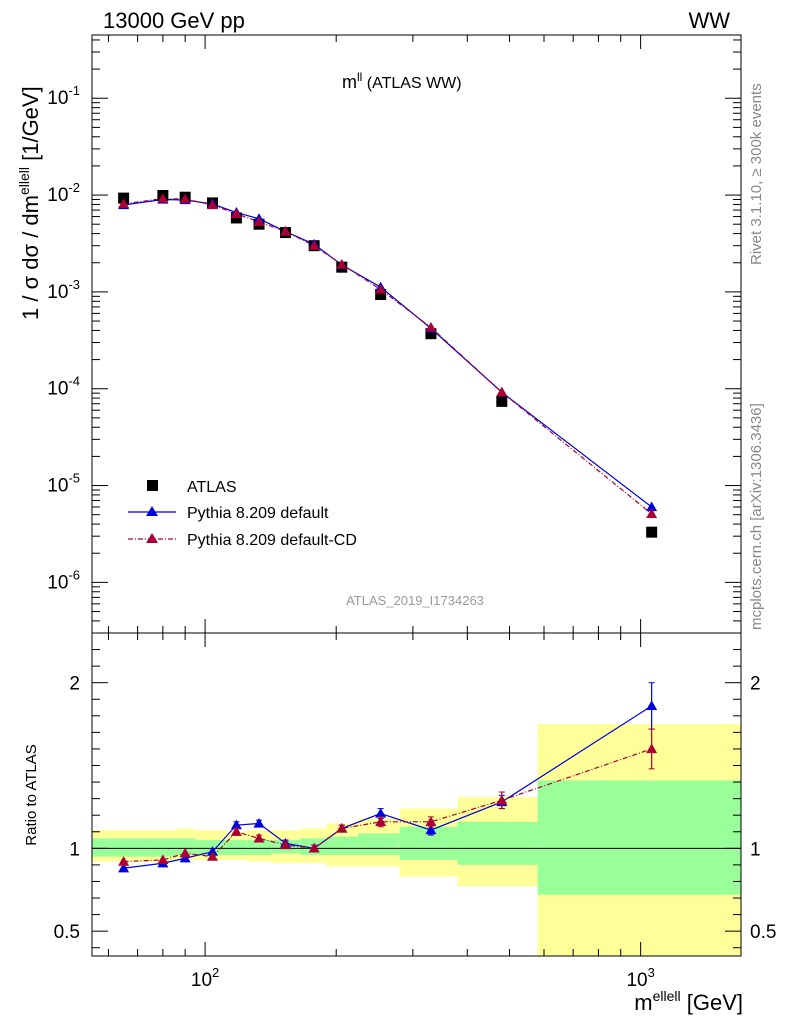 Image resolution: width=786 pixels, height=1024 pixels. Describe the element at coordinates (63, 484) in the screenshot. I see `y-tick-label: 10⁻⁵` at that location.